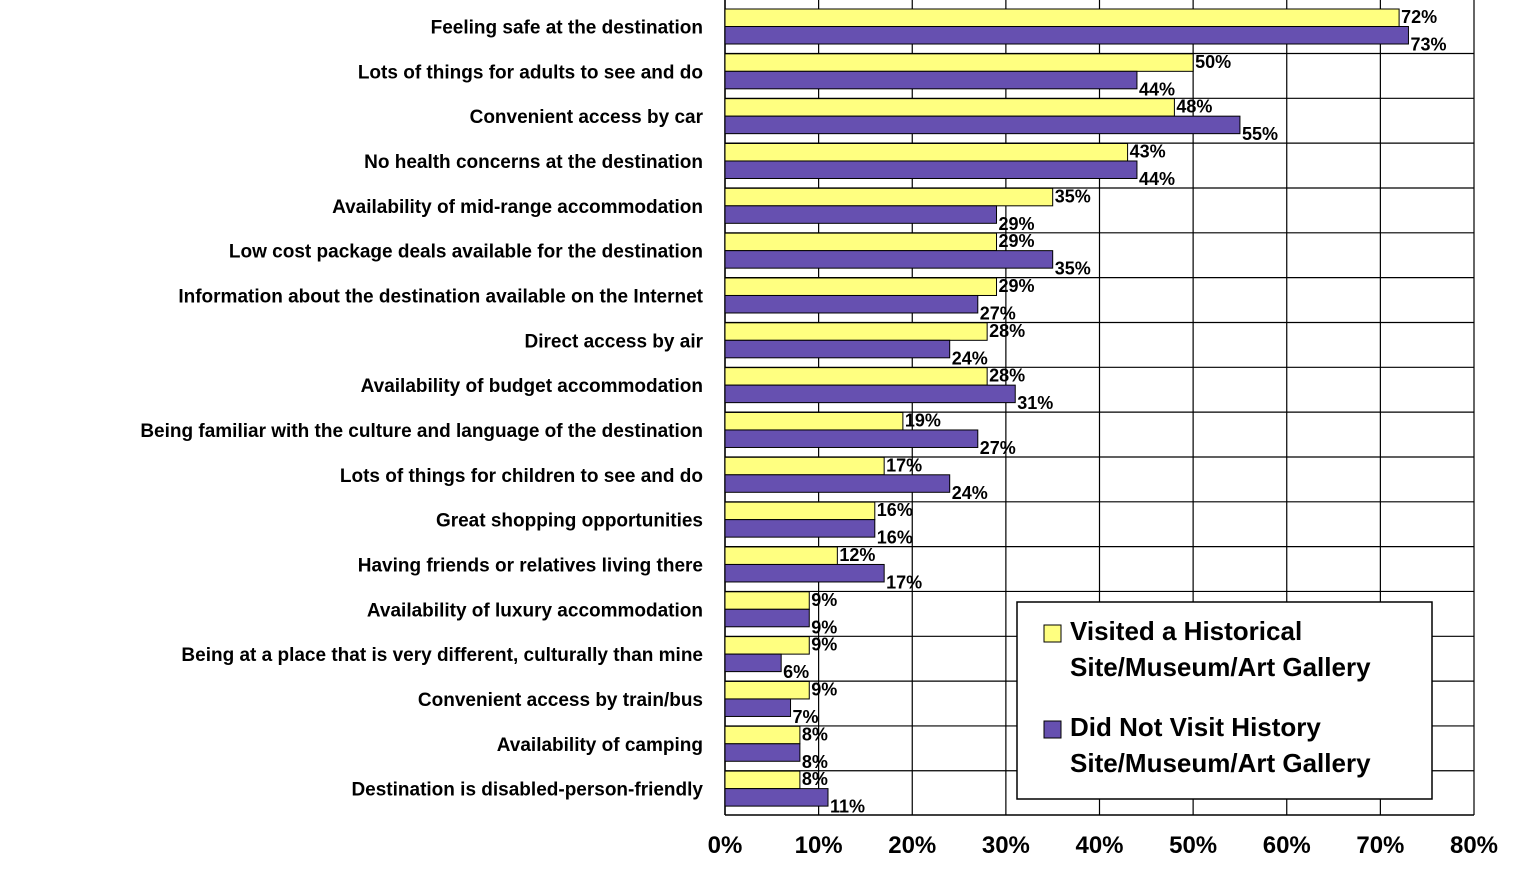 Image resolution: width=1519 pixels, height=872 pixels. What do you see at coordinates (1073, 269) in the screenshot?
I see `data-label-not-visited: 35%` at bounding box center [1073, 269].